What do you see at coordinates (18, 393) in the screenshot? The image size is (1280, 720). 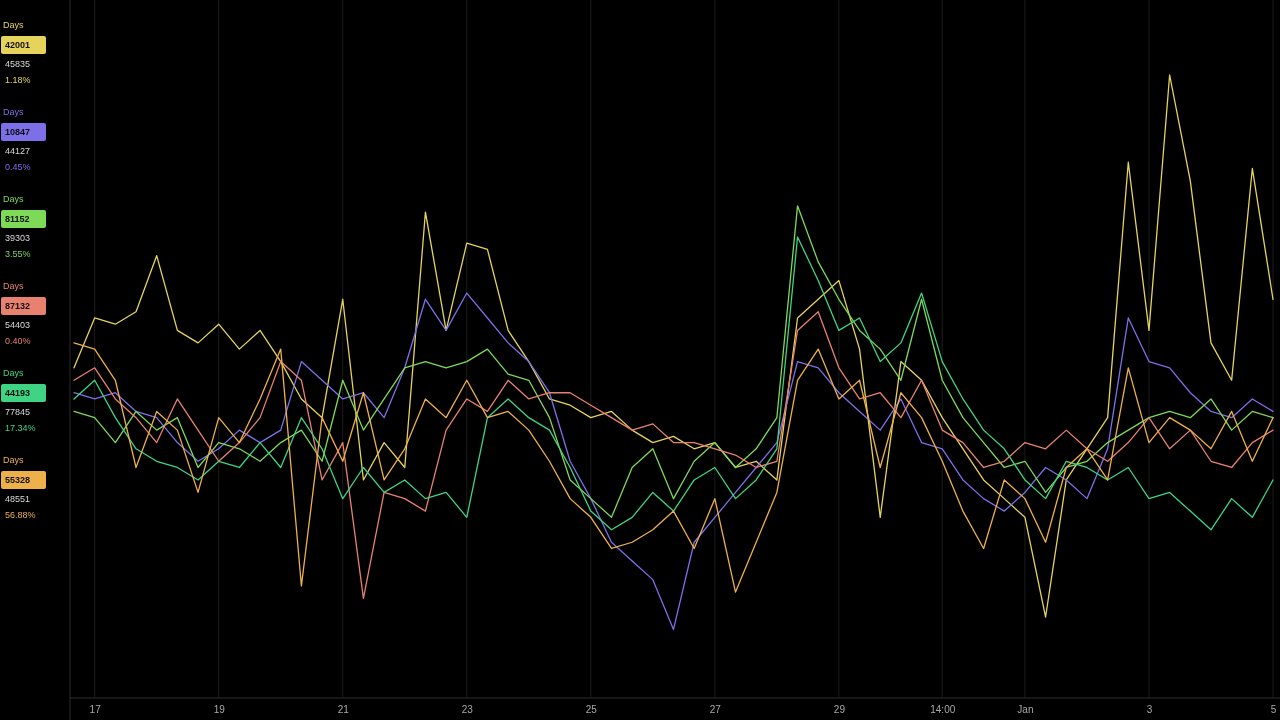 I see `text: 44193` at bounding box center [18, 393].